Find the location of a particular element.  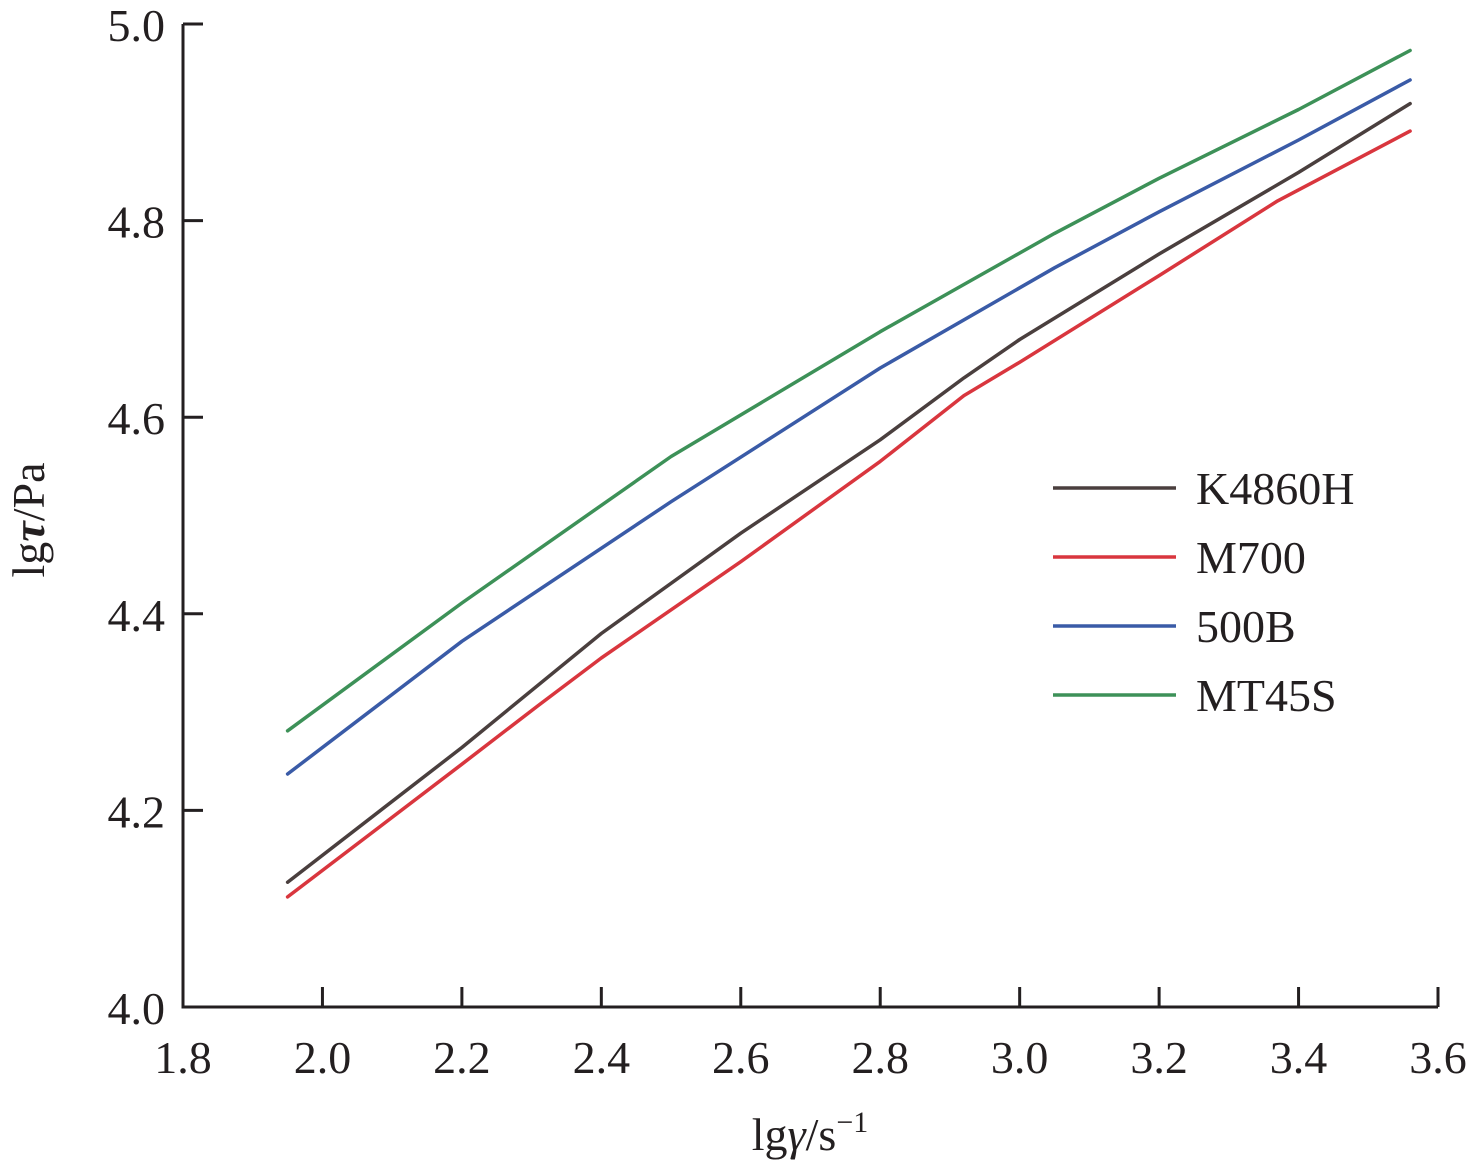

x-tick-label: 2.6 is located at coordinates (741, 1057).